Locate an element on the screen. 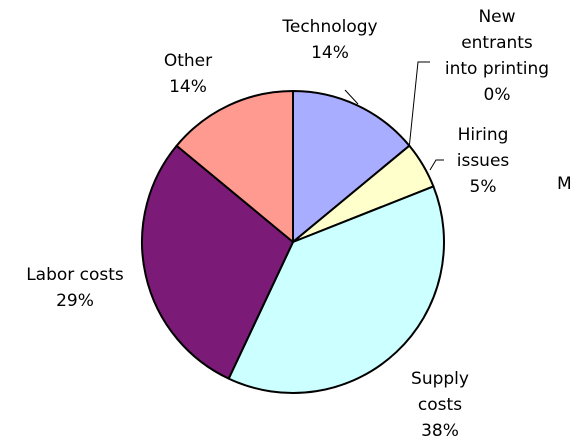 This screenshot has height=448, width=570. value-label: 38% is located at coordinates (440, 431).